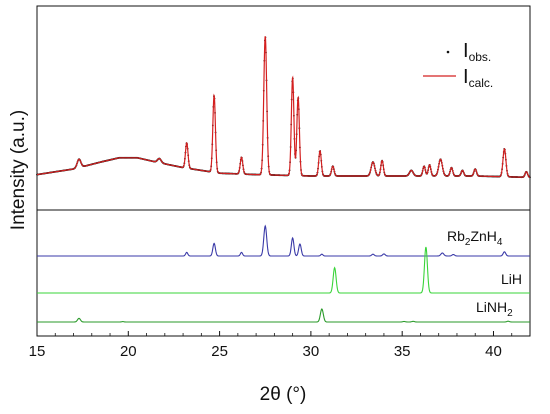 The width and height of the screenshot is (550, 414). I want to click on legend: Iobs. Icalc., so click(458, 65).